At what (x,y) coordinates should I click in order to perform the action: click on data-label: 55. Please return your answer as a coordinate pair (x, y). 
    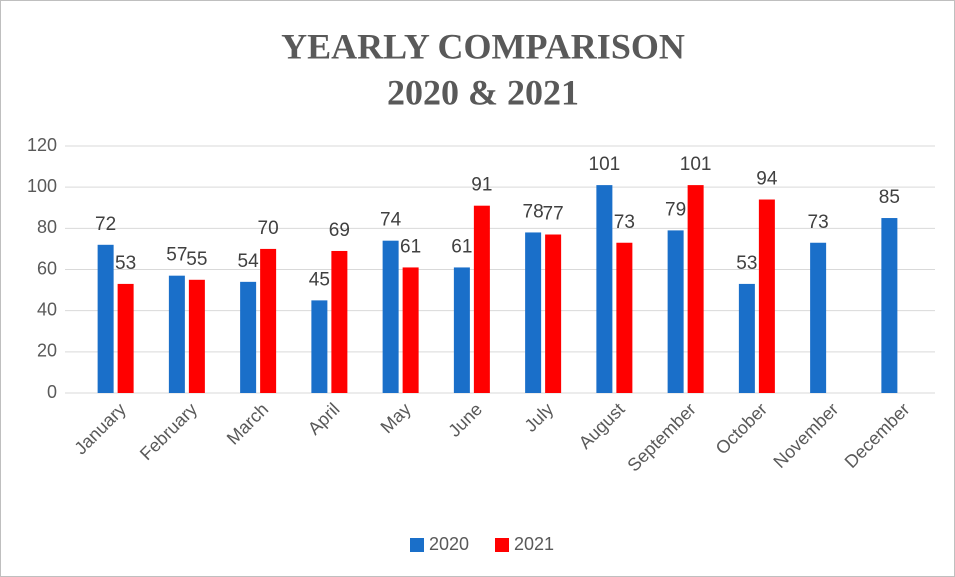
    Looking at the image, I should click on (196, 259).